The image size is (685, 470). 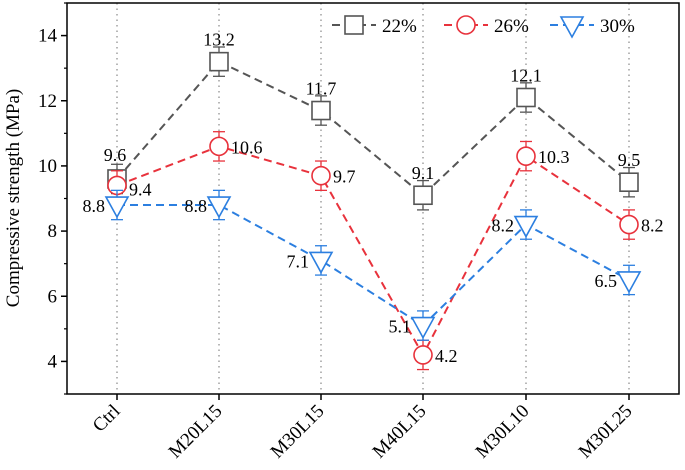 What do you see at coordinates (247, 147) in the screenshot?
I see `data-label: 10.6` at bounding box center [247, 147].